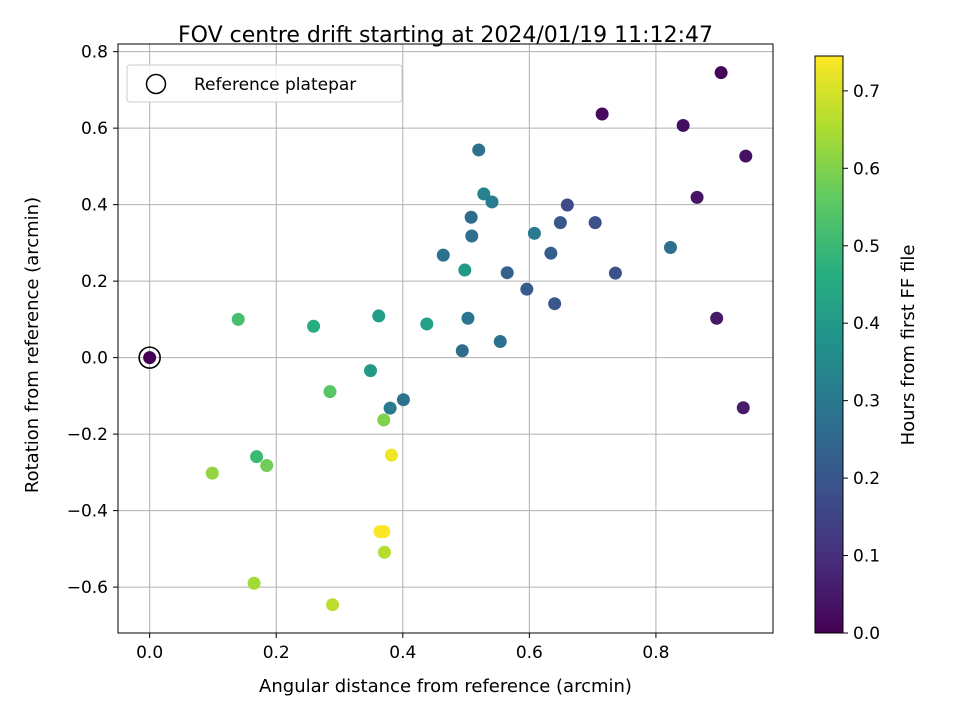 The width and height of the screenshot is (960, 724). Describe the element at coordinates (866, 634) in the screenshot. I see `colorbar-tick-label: 0.0` at that location.